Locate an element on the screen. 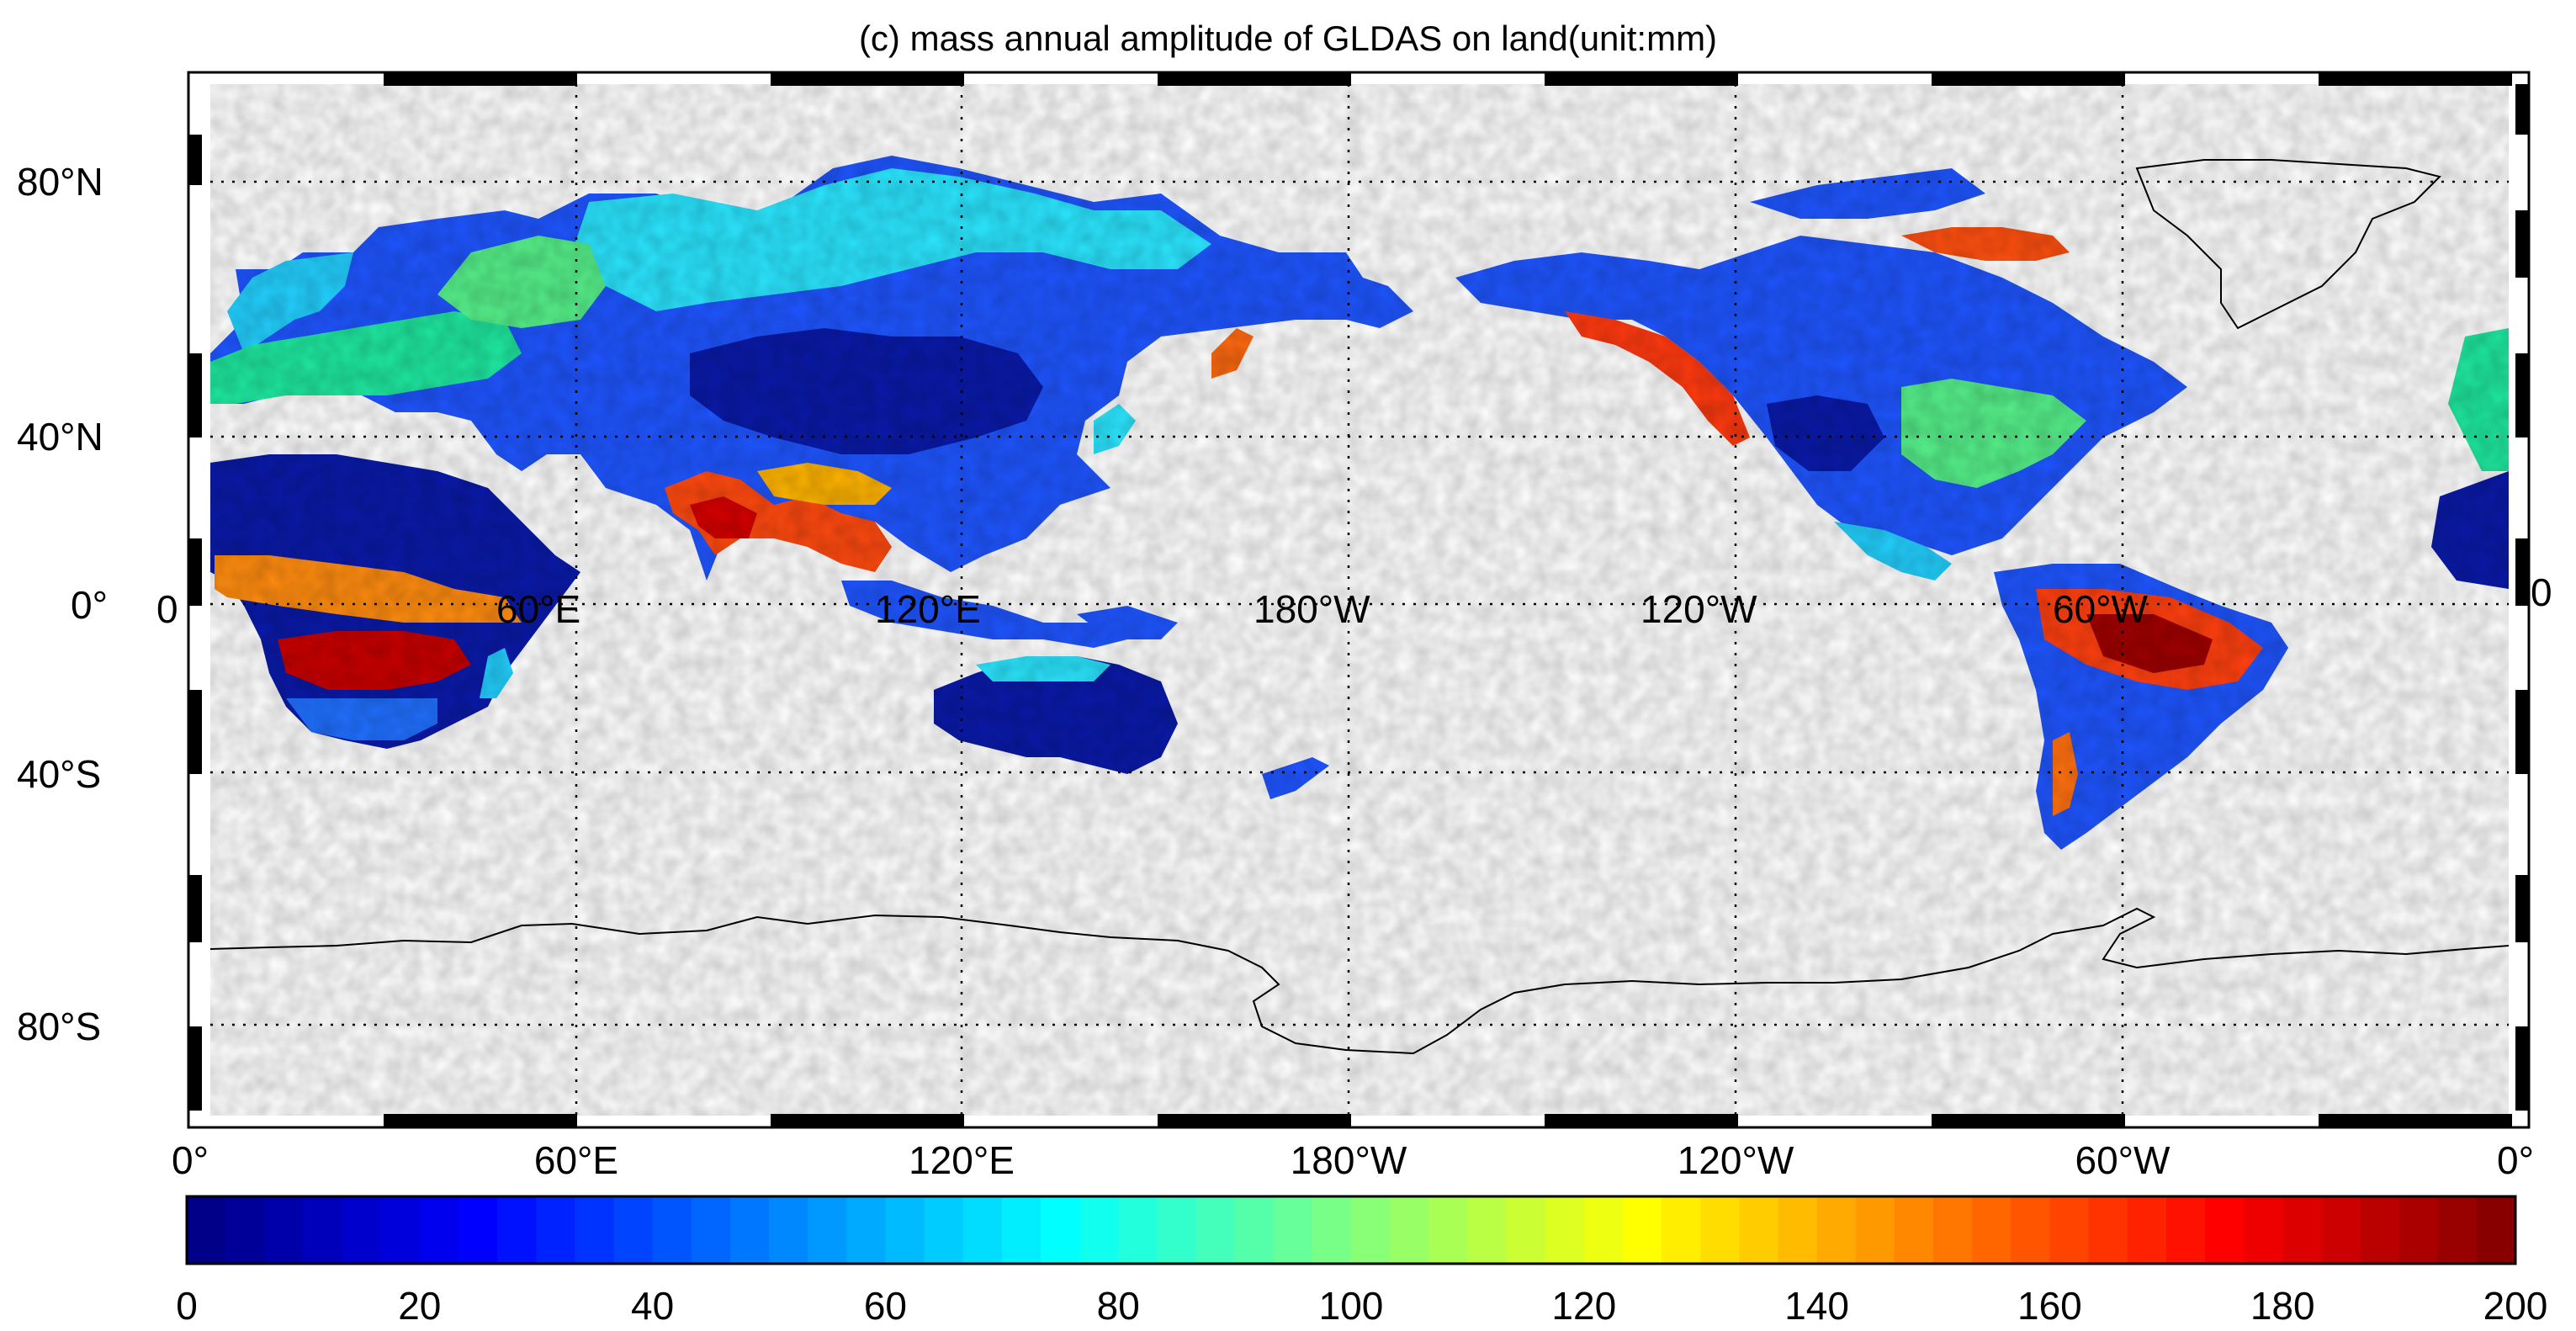 The image size is (2576, 1331). colorbar-ticks: 0 20 40 60 80 100 120 140 160 180 200 is located at coordinates (1361, 1306).